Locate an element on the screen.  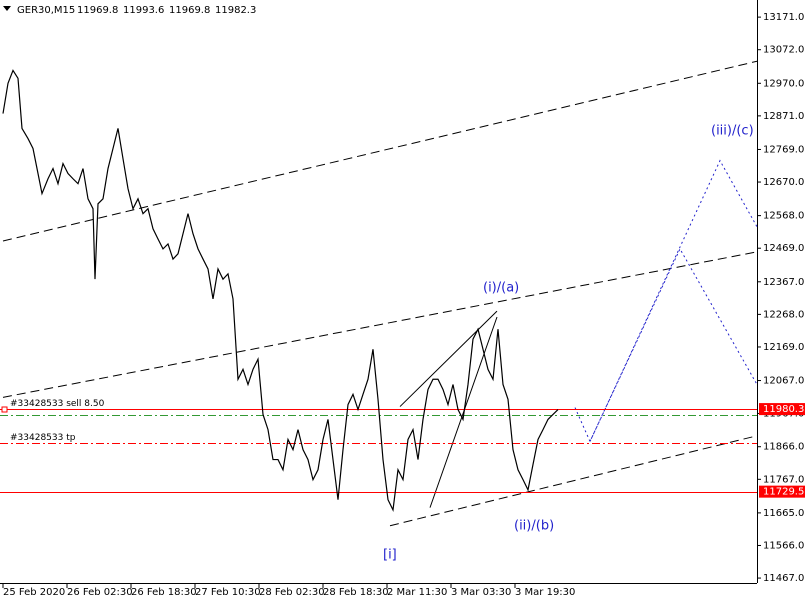
y-tick-label: 12169.0 is located at coordinates (783, 347).